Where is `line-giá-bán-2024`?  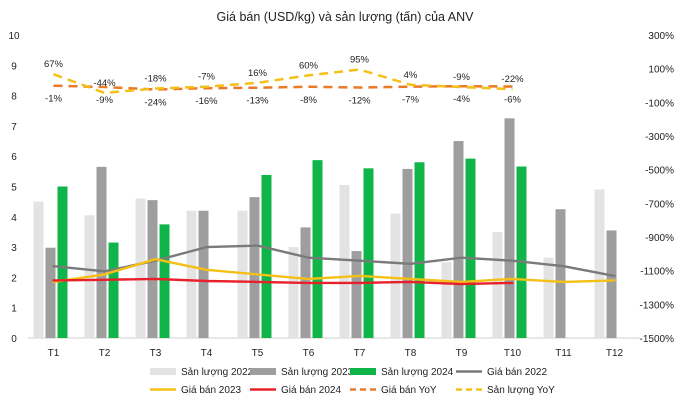 line-giá-bán-2024 is located at coordinates (283, 281).